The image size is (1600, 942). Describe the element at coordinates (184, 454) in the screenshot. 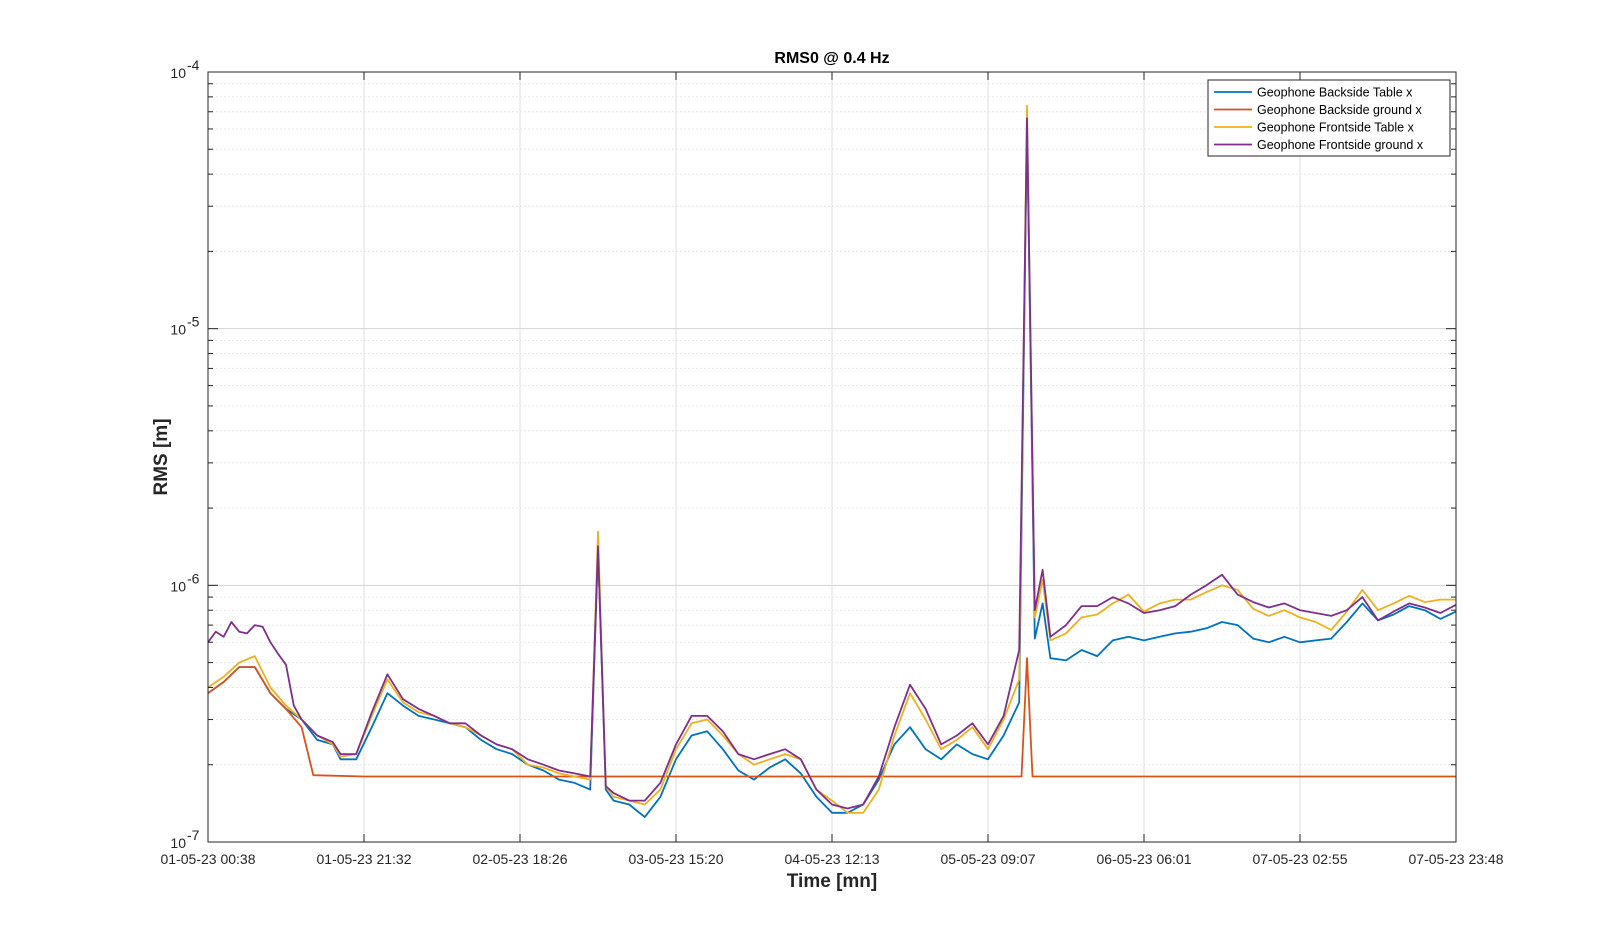

I see `y-tick-labels: 10-710-610-510-4` at that location.